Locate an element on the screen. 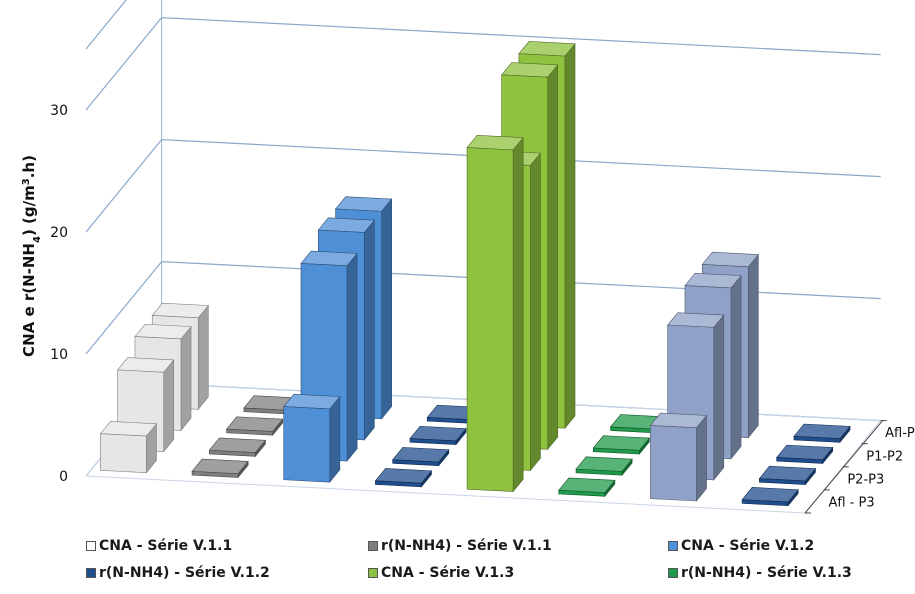 This screenshot has width=915, height=594. y-tick-label: 20 is located at coordinates (59, 233).